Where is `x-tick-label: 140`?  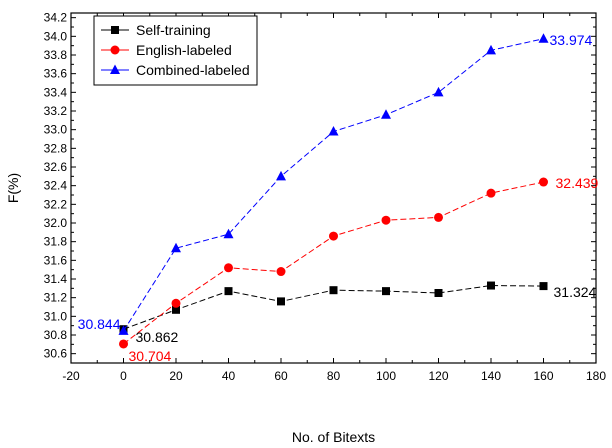
x-tick-label: 140 is located at coordinates (491, 376).